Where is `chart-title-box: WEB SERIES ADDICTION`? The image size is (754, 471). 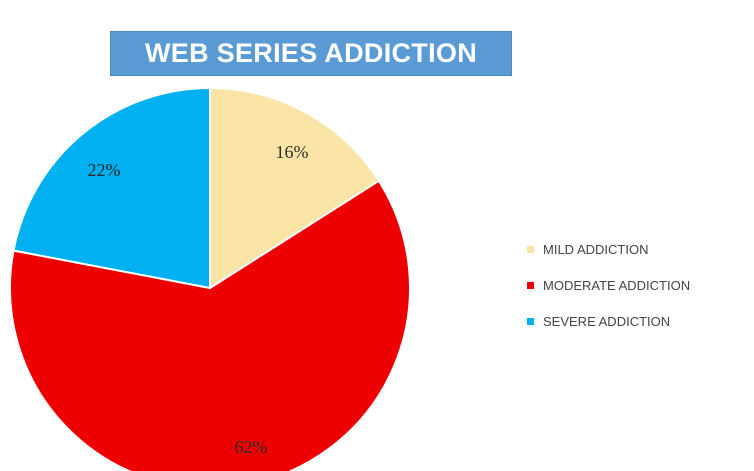
chart-title-box: WEB SERIES ADDICTION is located at coordinates (311, 53).